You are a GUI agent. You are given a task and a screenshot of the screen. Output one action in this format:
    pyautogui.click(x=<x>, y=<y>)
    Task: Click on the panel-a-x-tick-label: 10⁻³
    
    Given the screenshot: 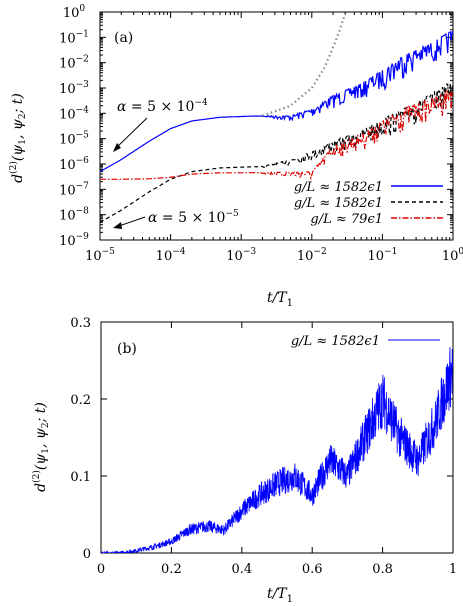 What is the action you would take?
    pyautogui.click(x=241, y=255)
    